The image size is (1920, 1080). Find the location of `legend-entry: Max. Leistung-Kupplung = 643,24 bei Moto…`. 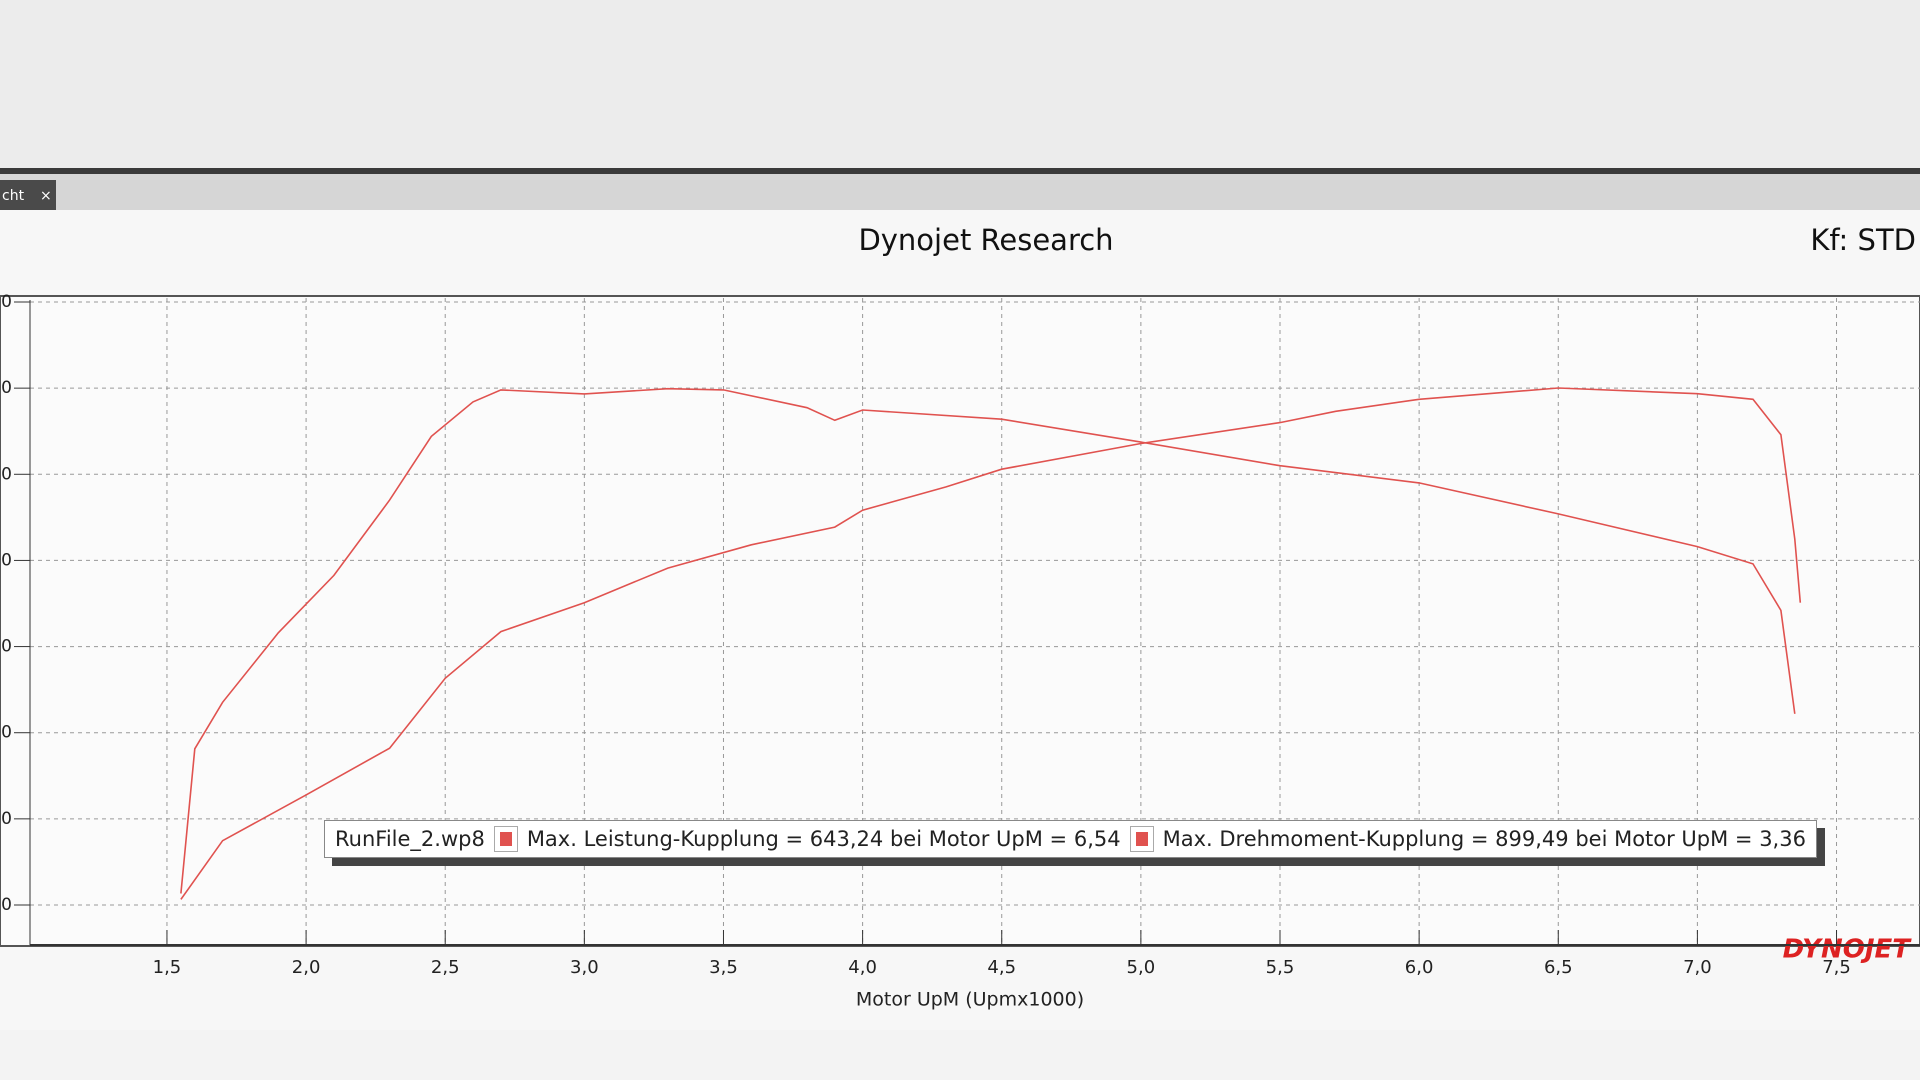

legend-entry: Max. Leistung-Kupplung = 643,24 bei Moto… is located at coordinates (823, 839).